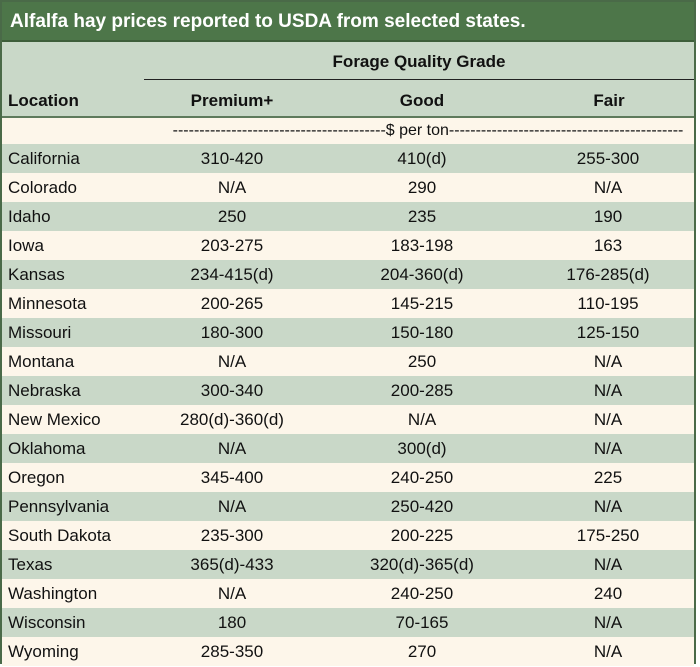 The image size is (700, 667). What do you see at coordinates (422, 622) in the screenshot?
I see `good-cell: 70-165` at bounding box center [422, 622].